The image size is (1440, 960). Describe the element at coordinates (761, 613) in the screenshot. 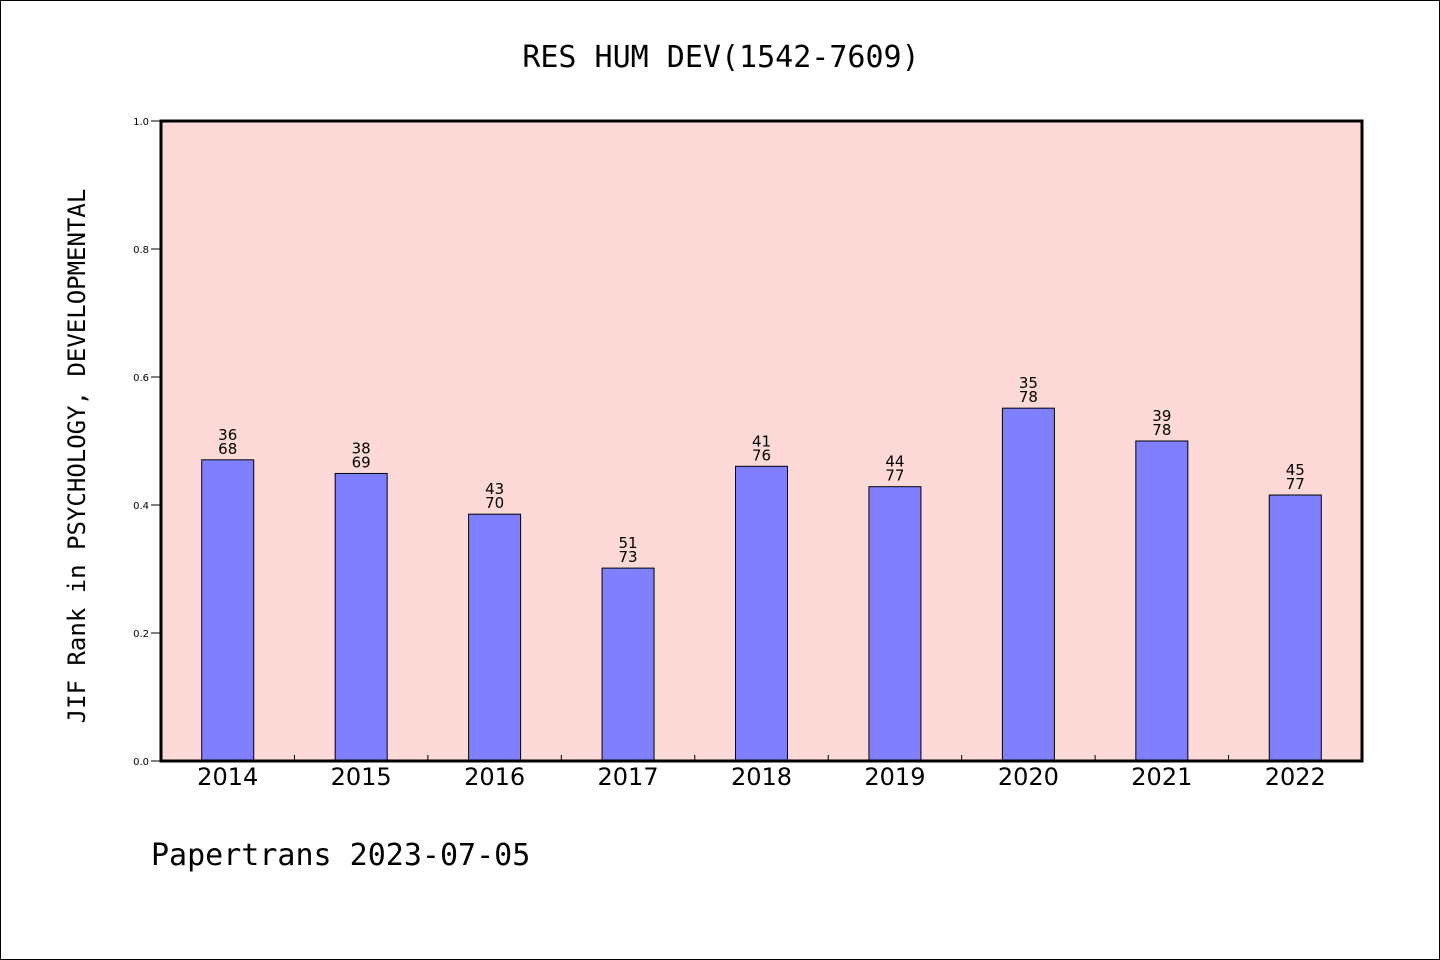

I see `bar-2018` at that location.